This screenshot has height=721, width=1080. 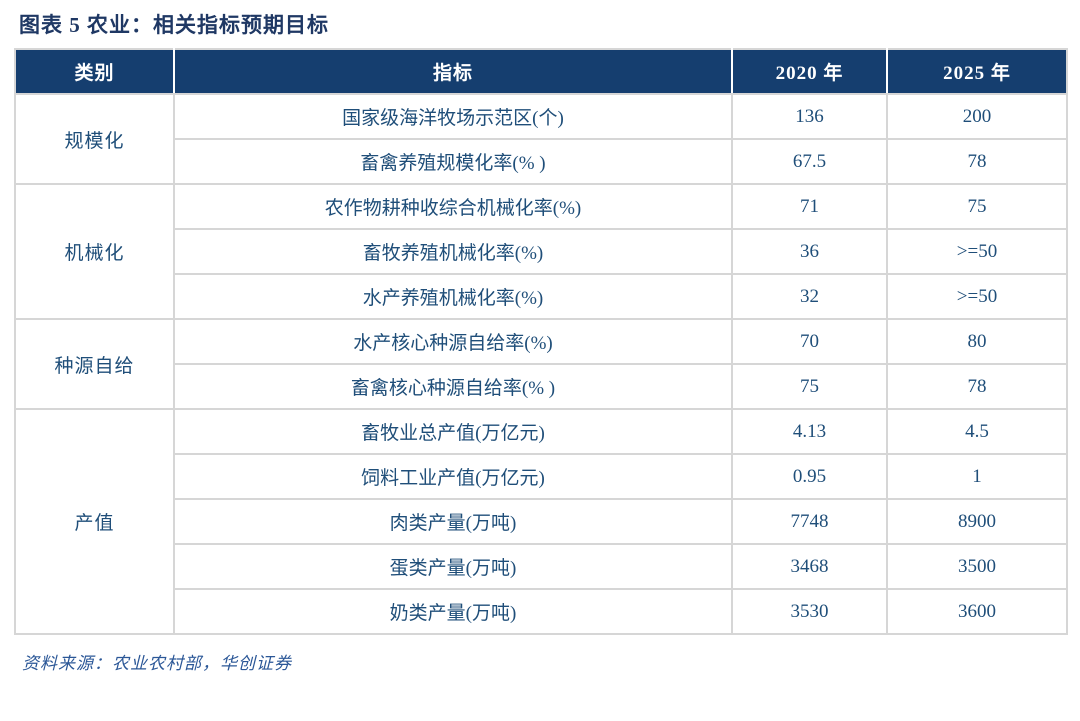 What do you see at coordinates (977, 116) in the screenshot?
I see `value-2025-cell: 200` at bounding box center [977, 116].